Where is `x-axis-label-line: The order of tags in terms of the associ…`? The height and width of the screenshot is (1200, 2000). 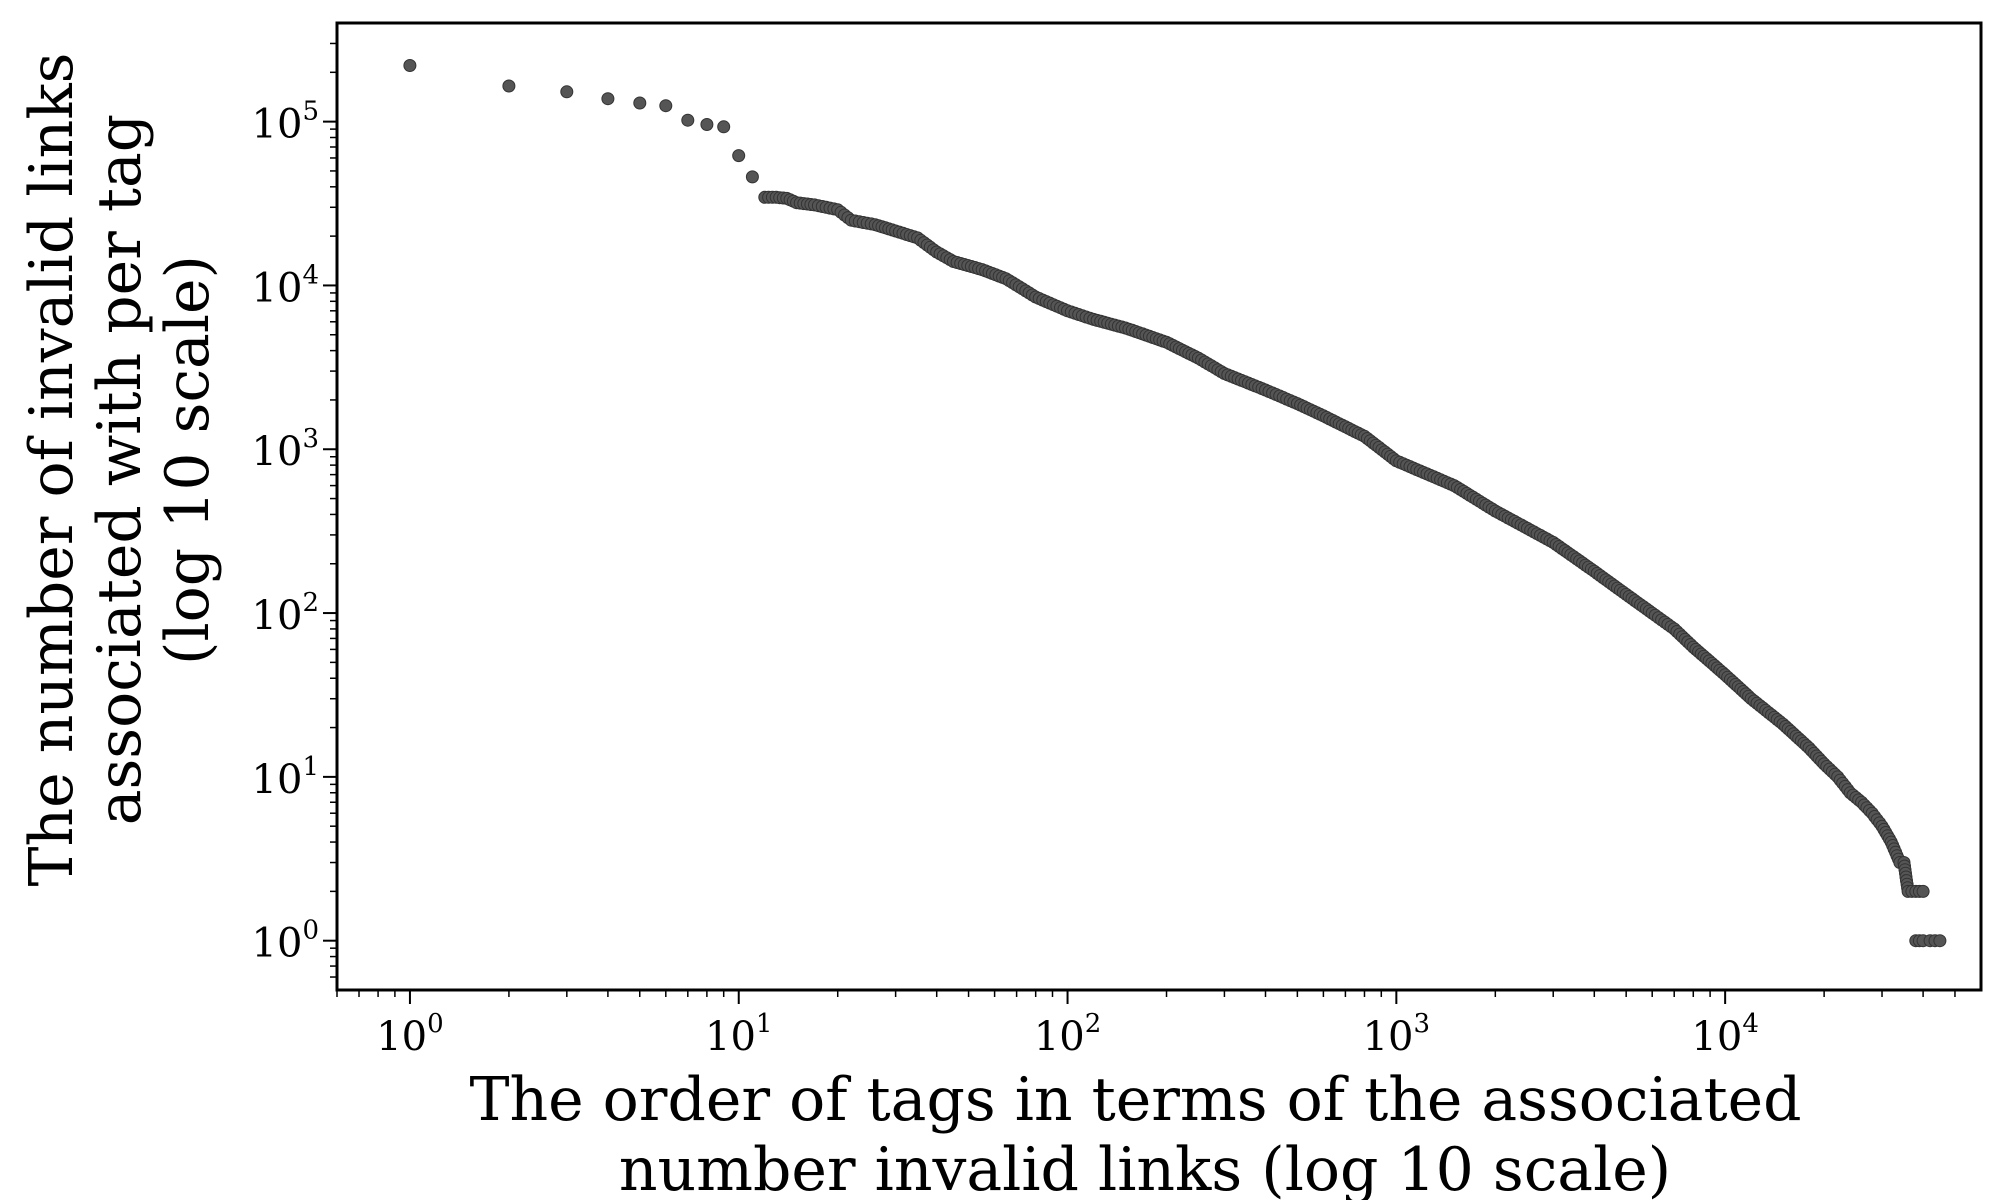 x-axis-label-line: The order of tags in terms of the associ… is located at coordinates (1135, 1100).